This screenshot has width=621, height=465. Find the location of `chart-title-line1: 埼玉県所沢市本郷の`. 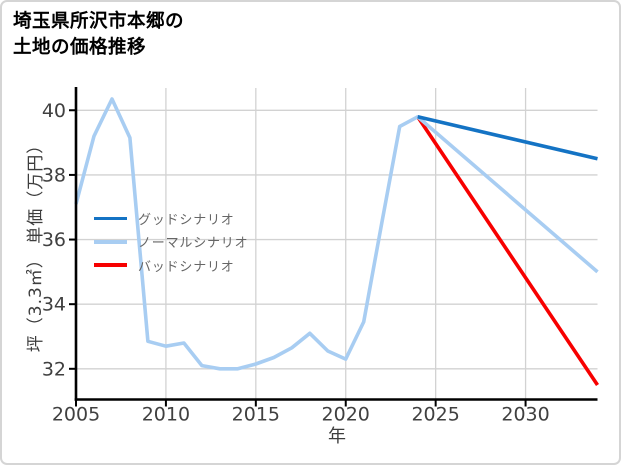

chart-title-line1: 埼玉県所沢市本郷の is located at coordinates (99, 21).